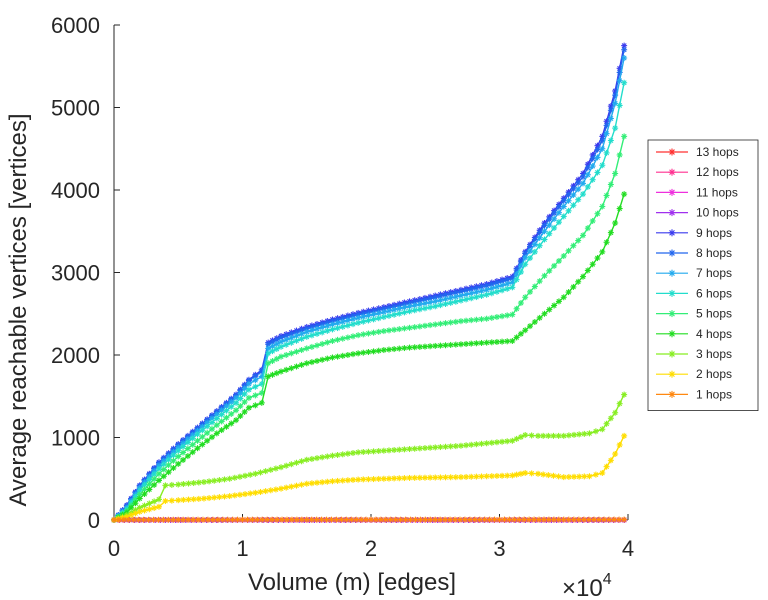  What do you see at coordinates (371, 548) in the screenshot?
I see `x-tick-label: 2` at bounding box center [371, 548].